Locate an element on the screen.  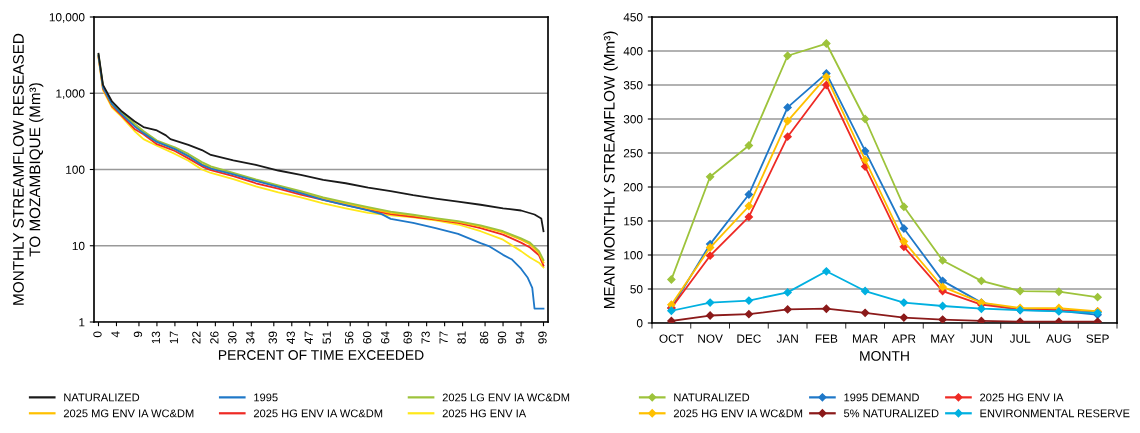
x-tick-label: DEC is located at coordinates (749, 338).